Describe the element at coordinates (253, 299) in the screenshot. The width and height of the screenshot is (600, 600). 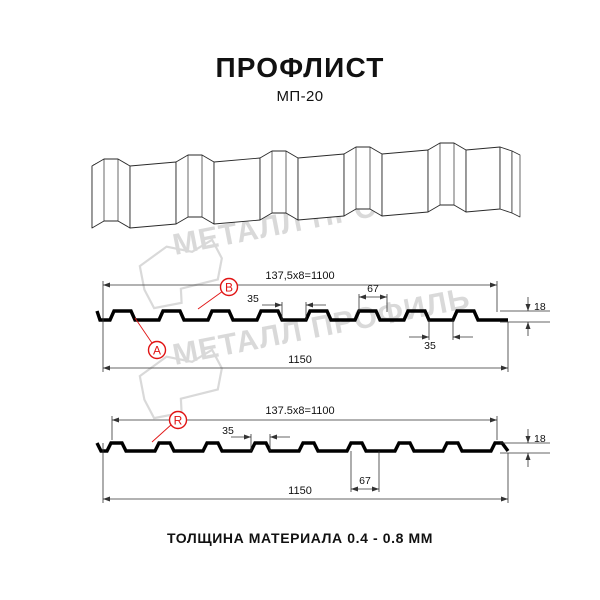
I see `dimension-crest-35-top-label: 35` at that location.